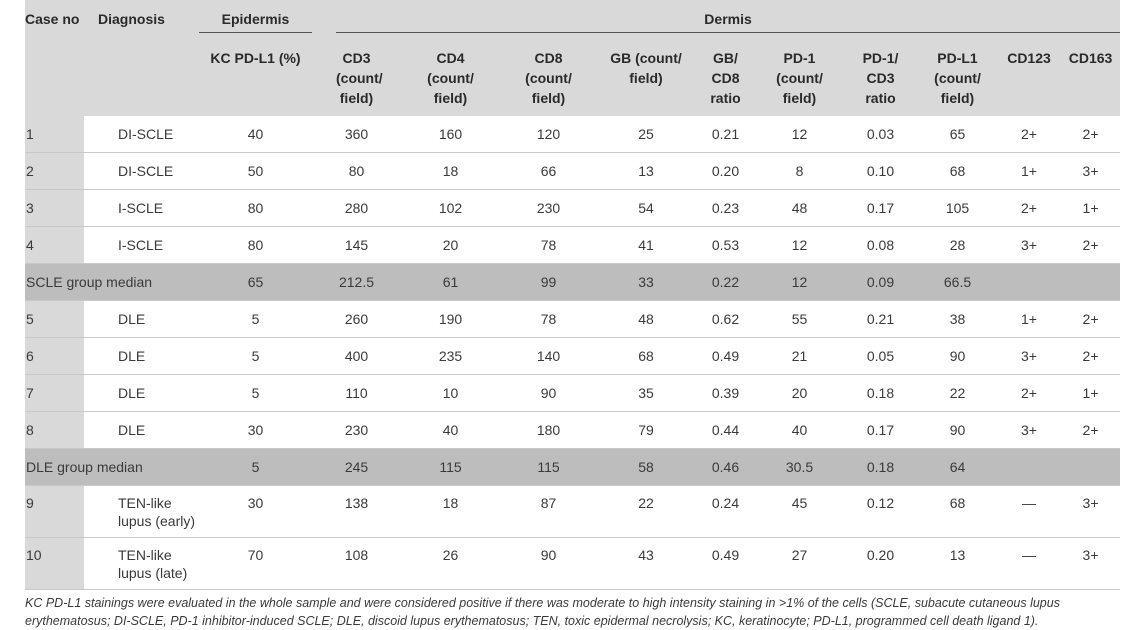 The height and width of the screenshot is (630, 1145). What do you see at coordinates (131, 19) in the screenshot?
I see `header-diagnosis: Diagnosis` at bounding box center [131, 19].